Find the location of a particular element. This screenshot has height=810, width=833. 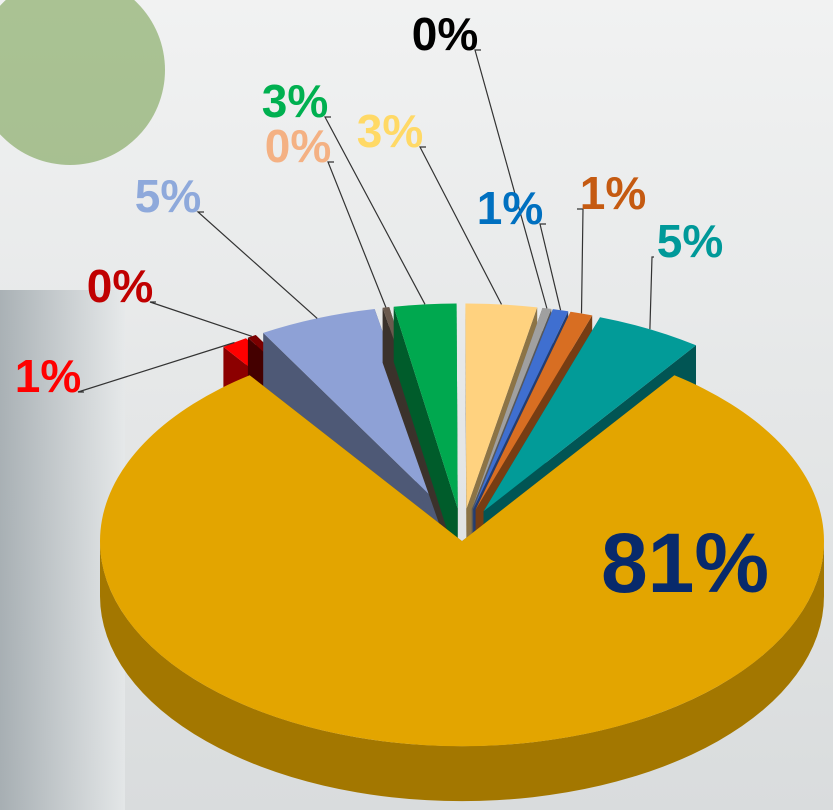

data-label: 81% is located at coordinates (685, 563).